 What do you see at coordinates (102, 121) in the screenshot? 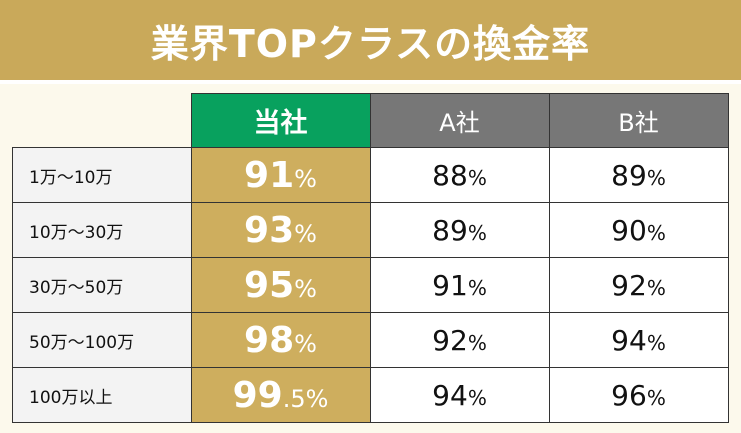
I see `header-blank` at bounding box center [102, 121].